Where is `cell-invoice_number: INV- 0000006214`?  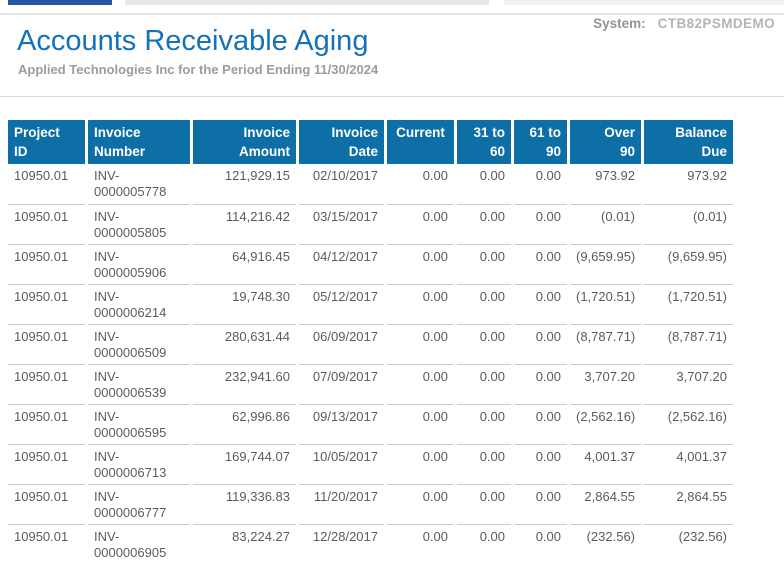 cell-invoice_number: INV- 0000006214 is located at coordinates (139, 304).